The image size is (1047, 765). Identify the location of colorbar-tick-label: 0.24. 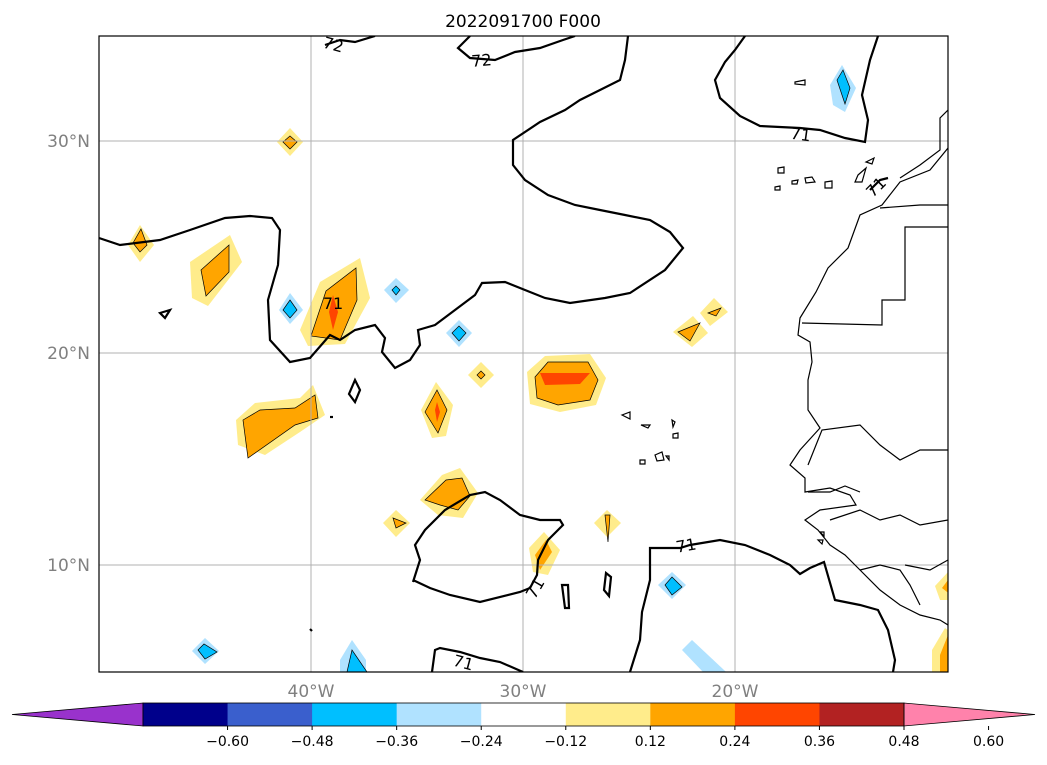
(734, 742).